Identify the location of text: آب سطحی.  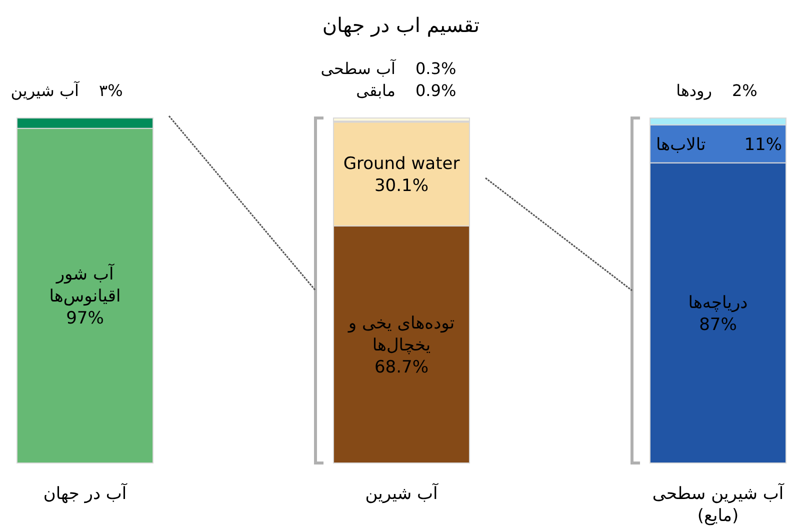
(359, 68).